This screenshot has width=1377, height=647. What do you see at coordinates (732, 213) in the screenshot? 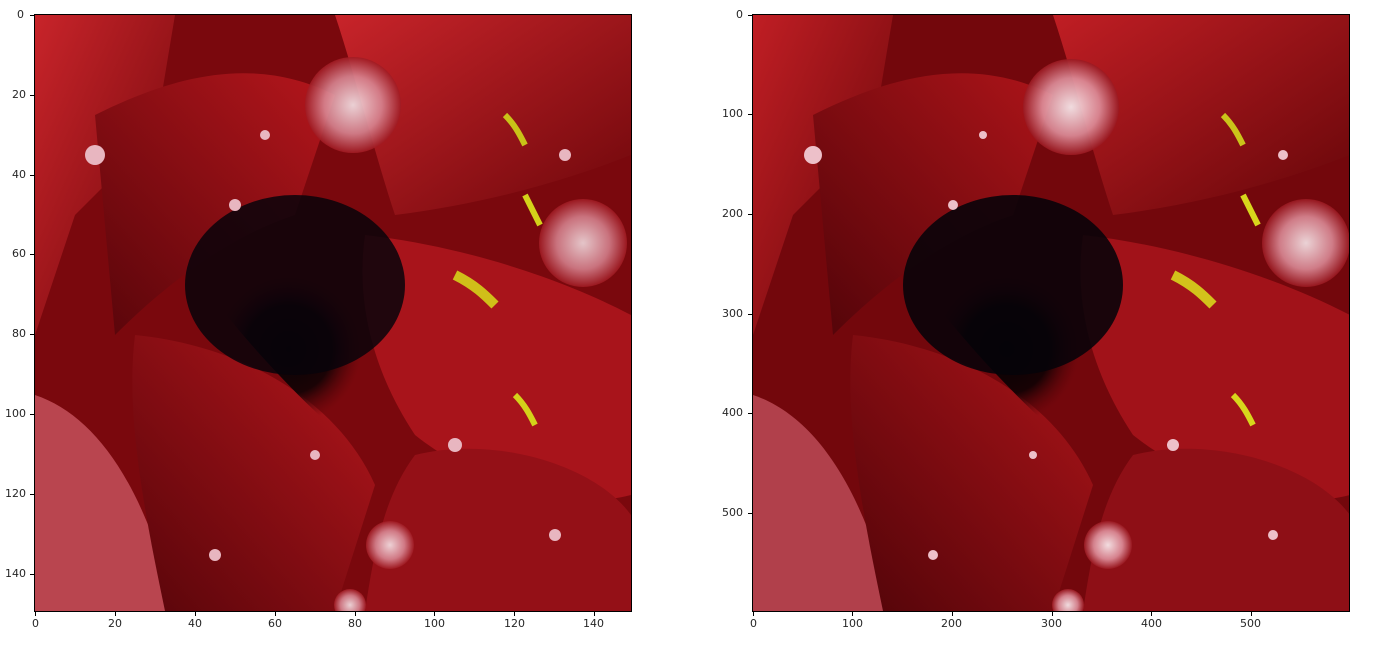
I see `y-tick-label: 200` at bounding box center [732, 213].